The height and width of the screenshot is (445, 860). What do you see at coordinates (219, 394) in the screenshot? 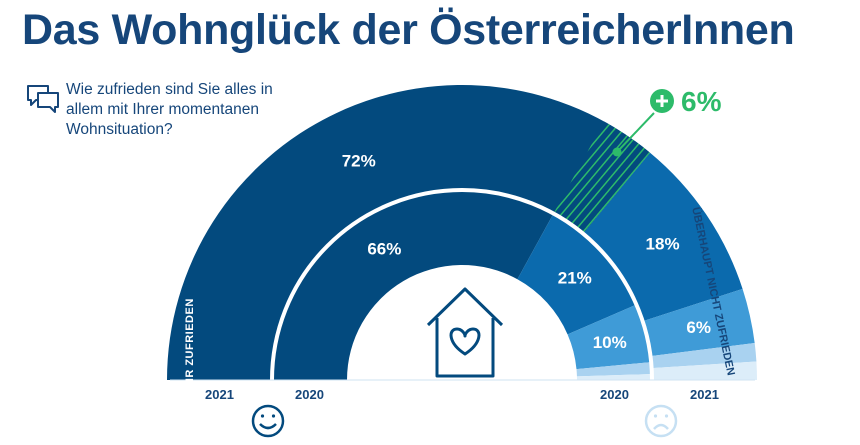
I see `year-label-2021-left: 2021` at bounding box center [219, 394].